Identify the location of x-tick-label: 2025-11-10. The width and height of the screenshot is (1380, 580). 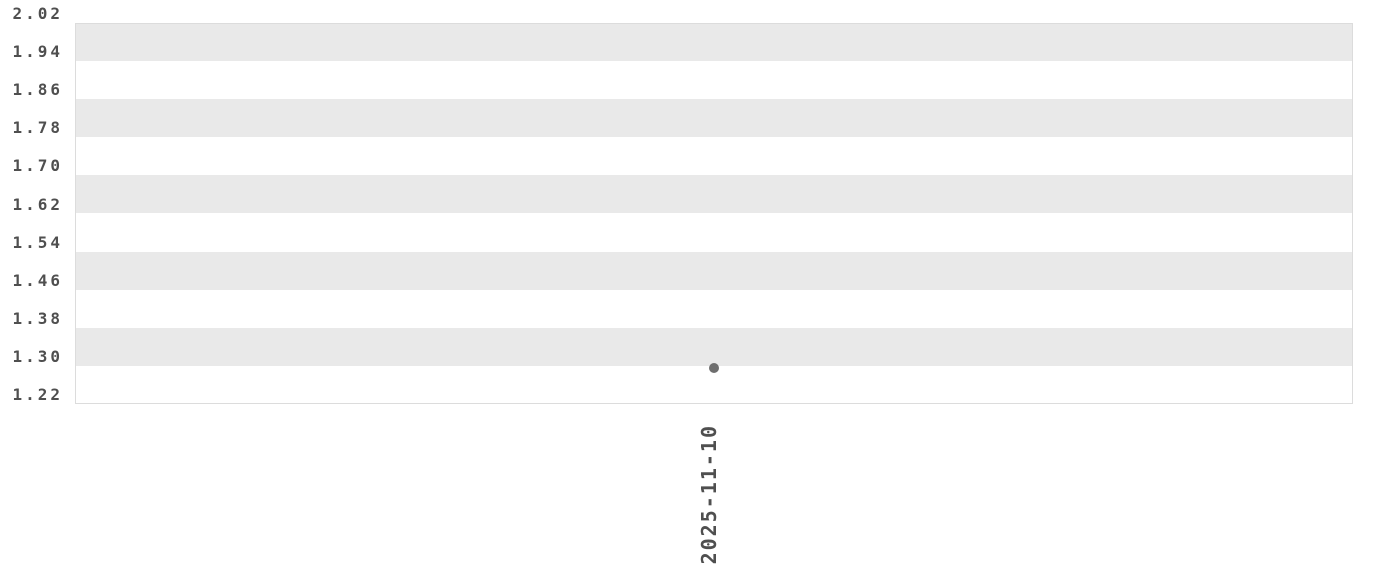
(709, 494).